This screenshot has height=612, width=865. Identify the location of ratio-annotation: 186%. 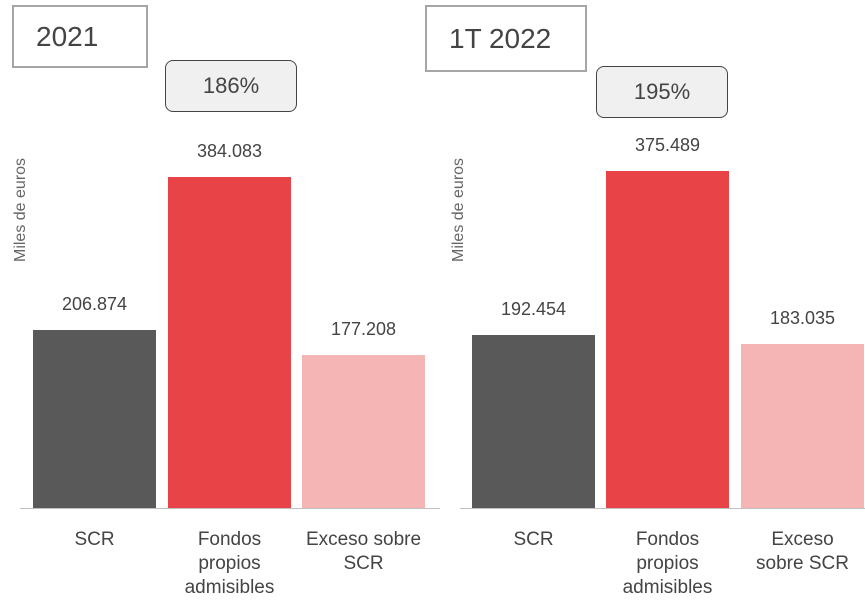
(231, 86).